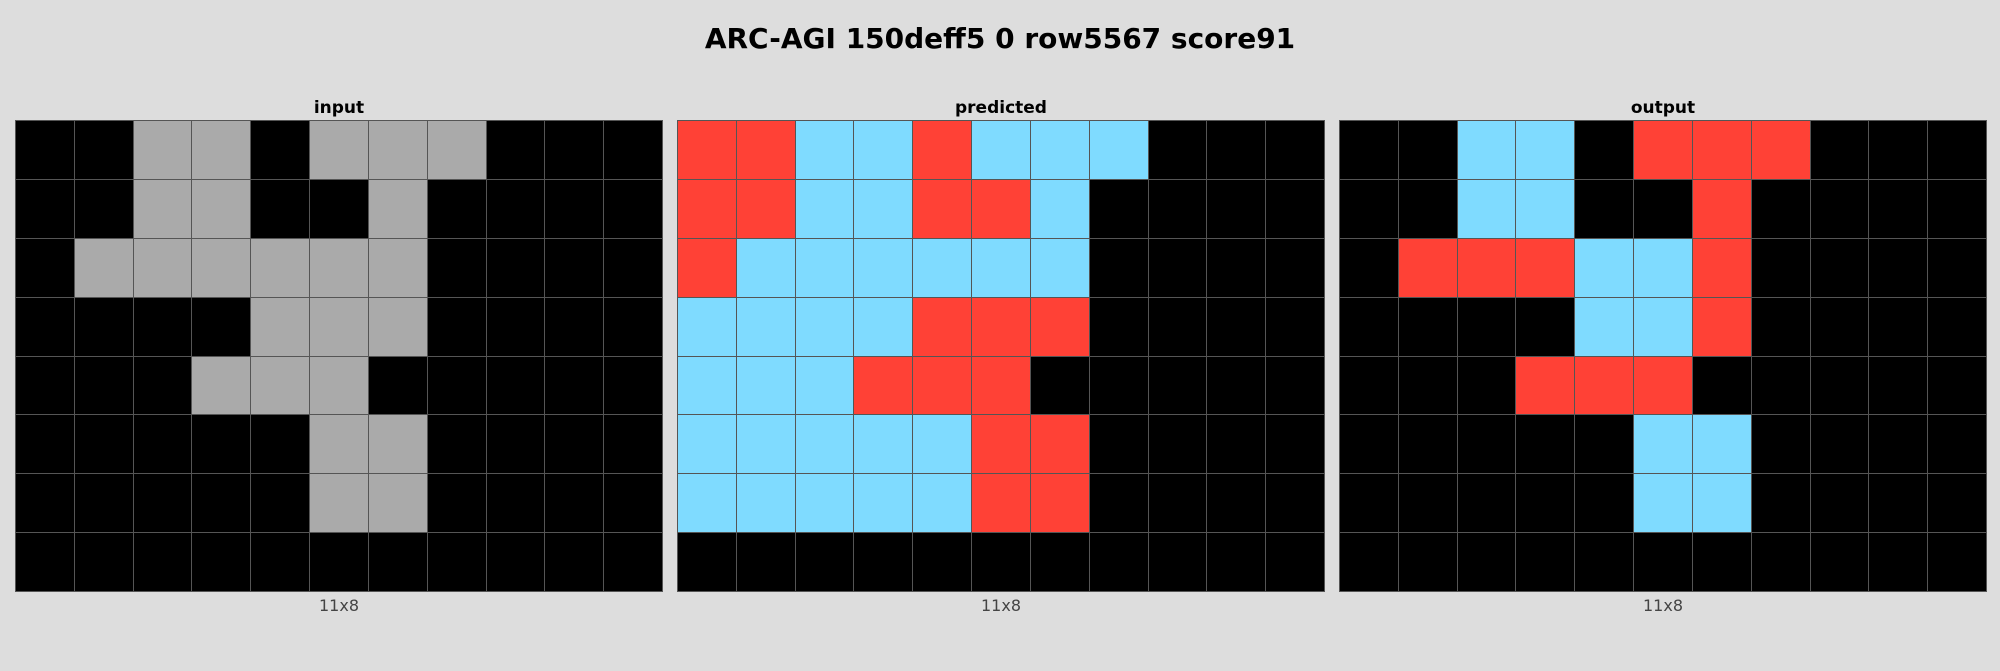 The width and height of the screenshot is (2000, 671). Describe the element at coordinates (1000, 605) in the screenshot. I see `grid-size-caption: 11x8` at that location.